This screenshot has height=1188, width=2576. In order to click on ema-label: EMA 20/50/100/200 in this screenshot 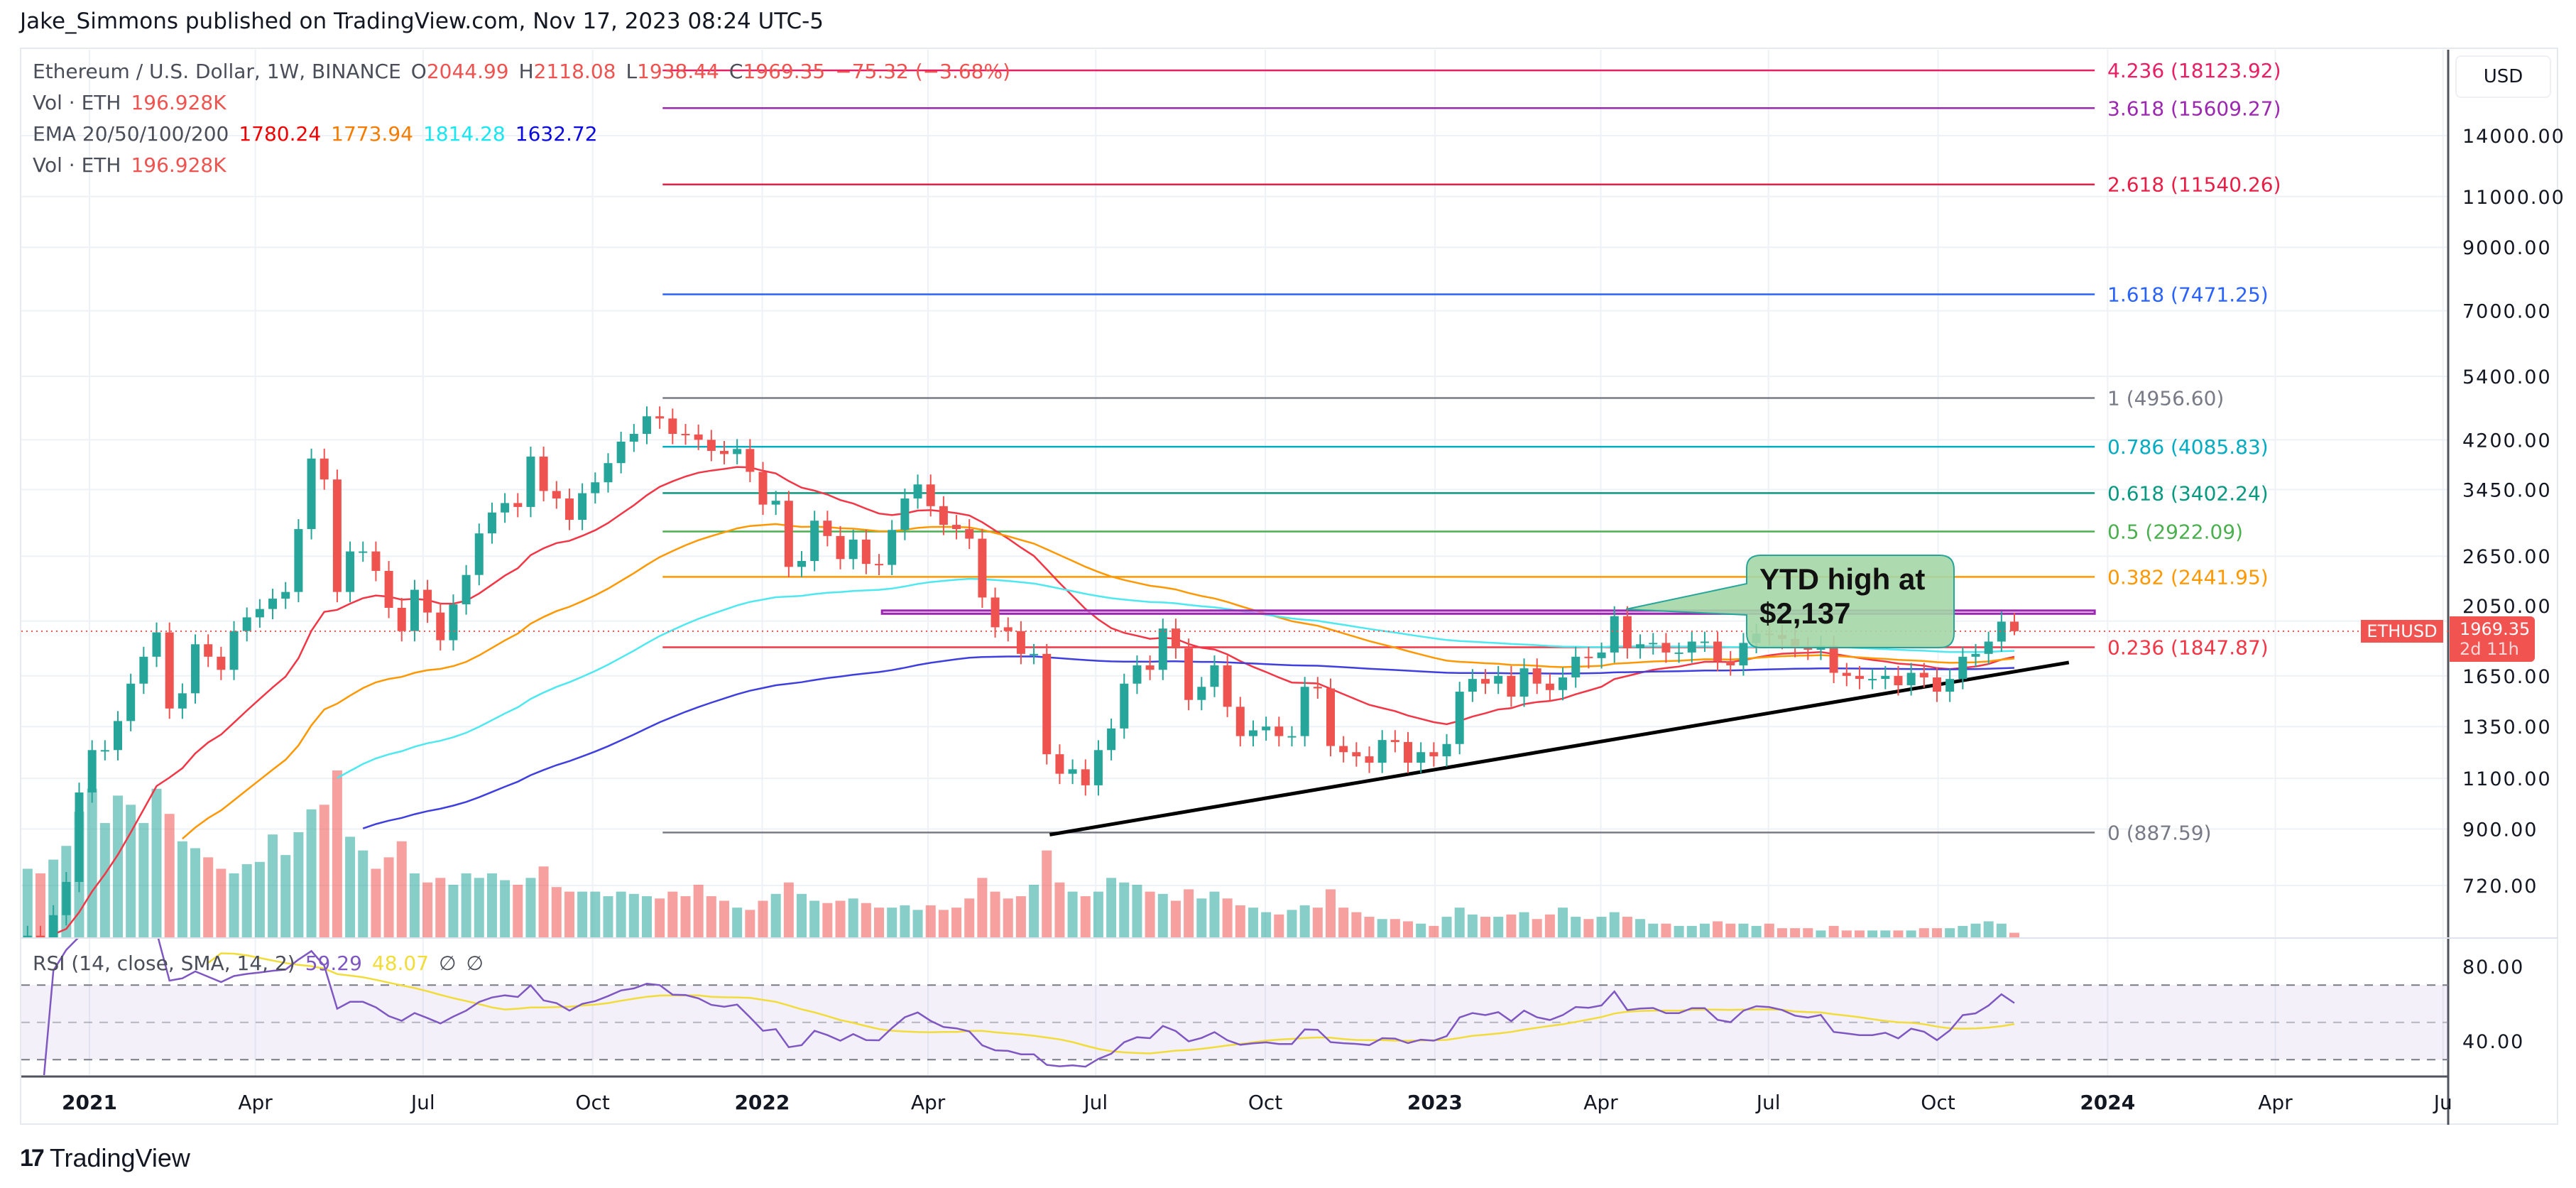, I will do `click(131, 134)`.